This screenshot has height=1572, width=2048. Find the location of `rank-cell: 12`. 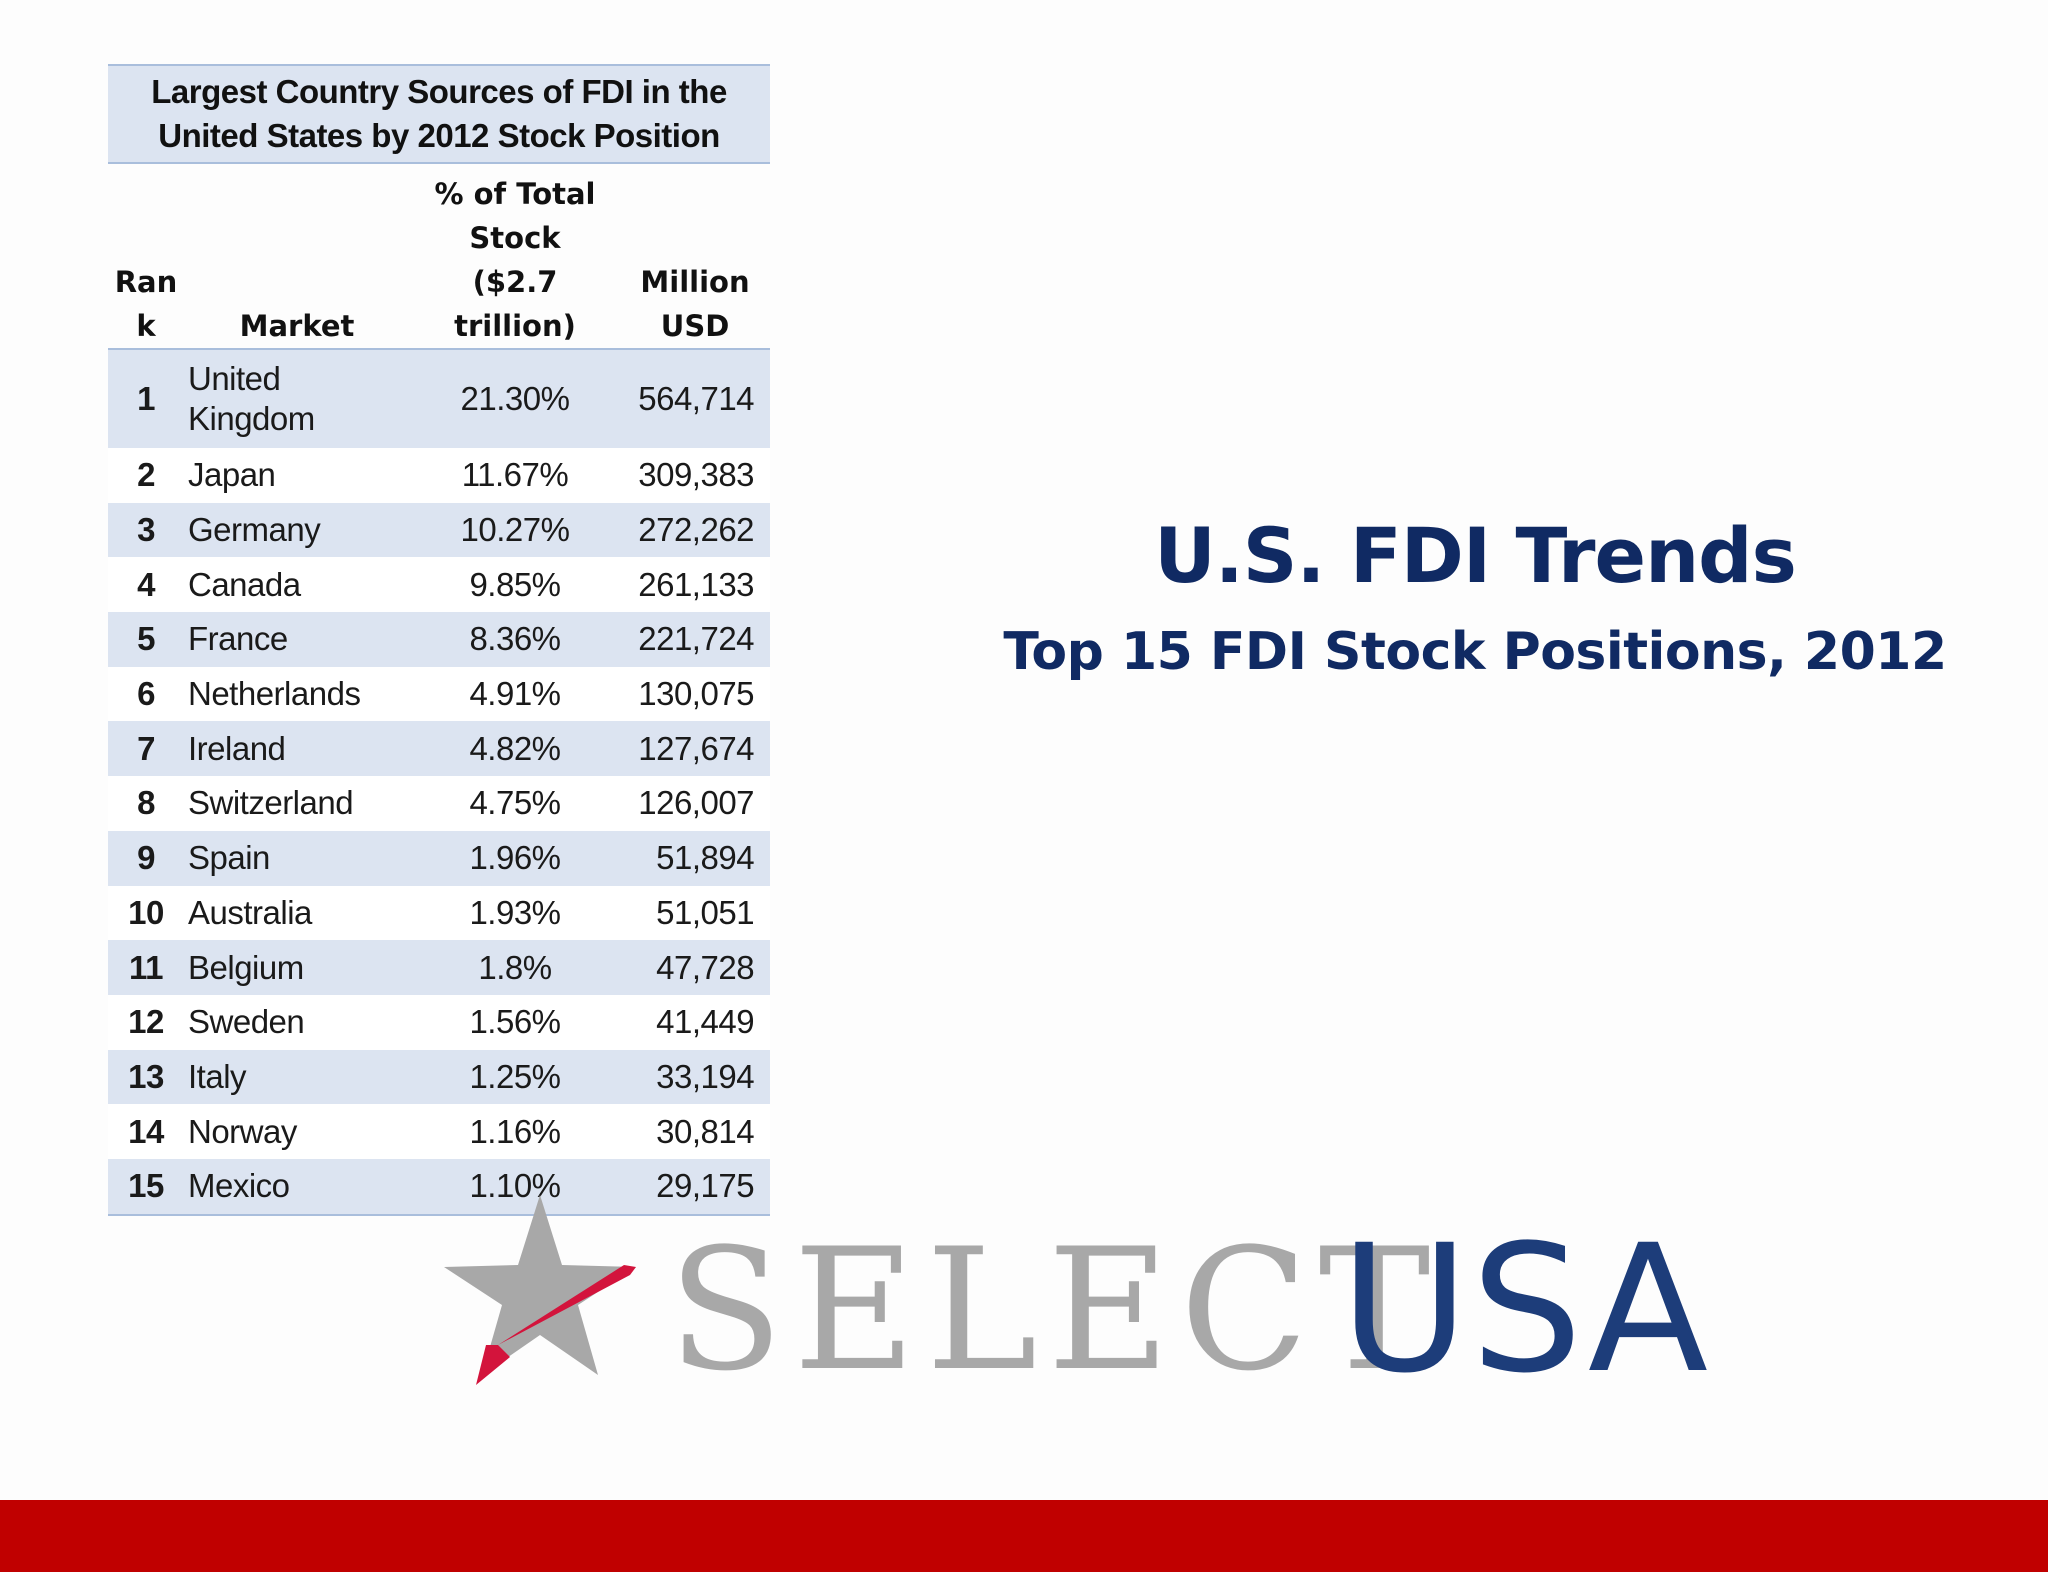

rank-cell: 12 is located at coordinates (146, 1022).